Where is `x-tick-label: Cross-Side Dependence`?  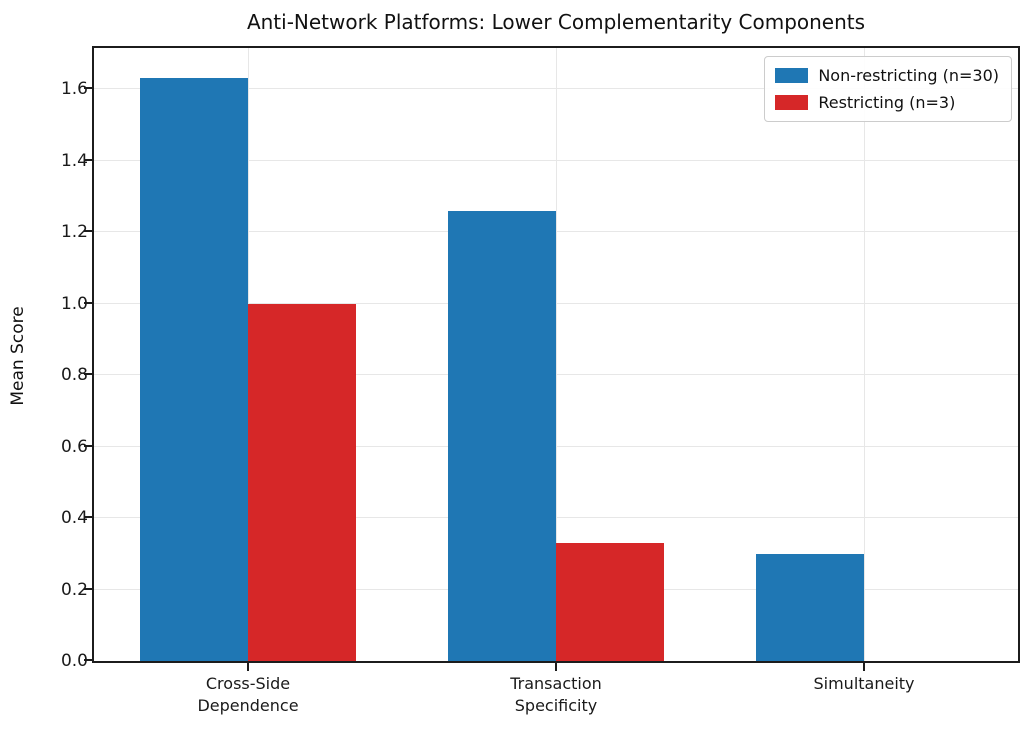
x-tick-label: Cross-Side Dependence is located at coordinates (248, 694).